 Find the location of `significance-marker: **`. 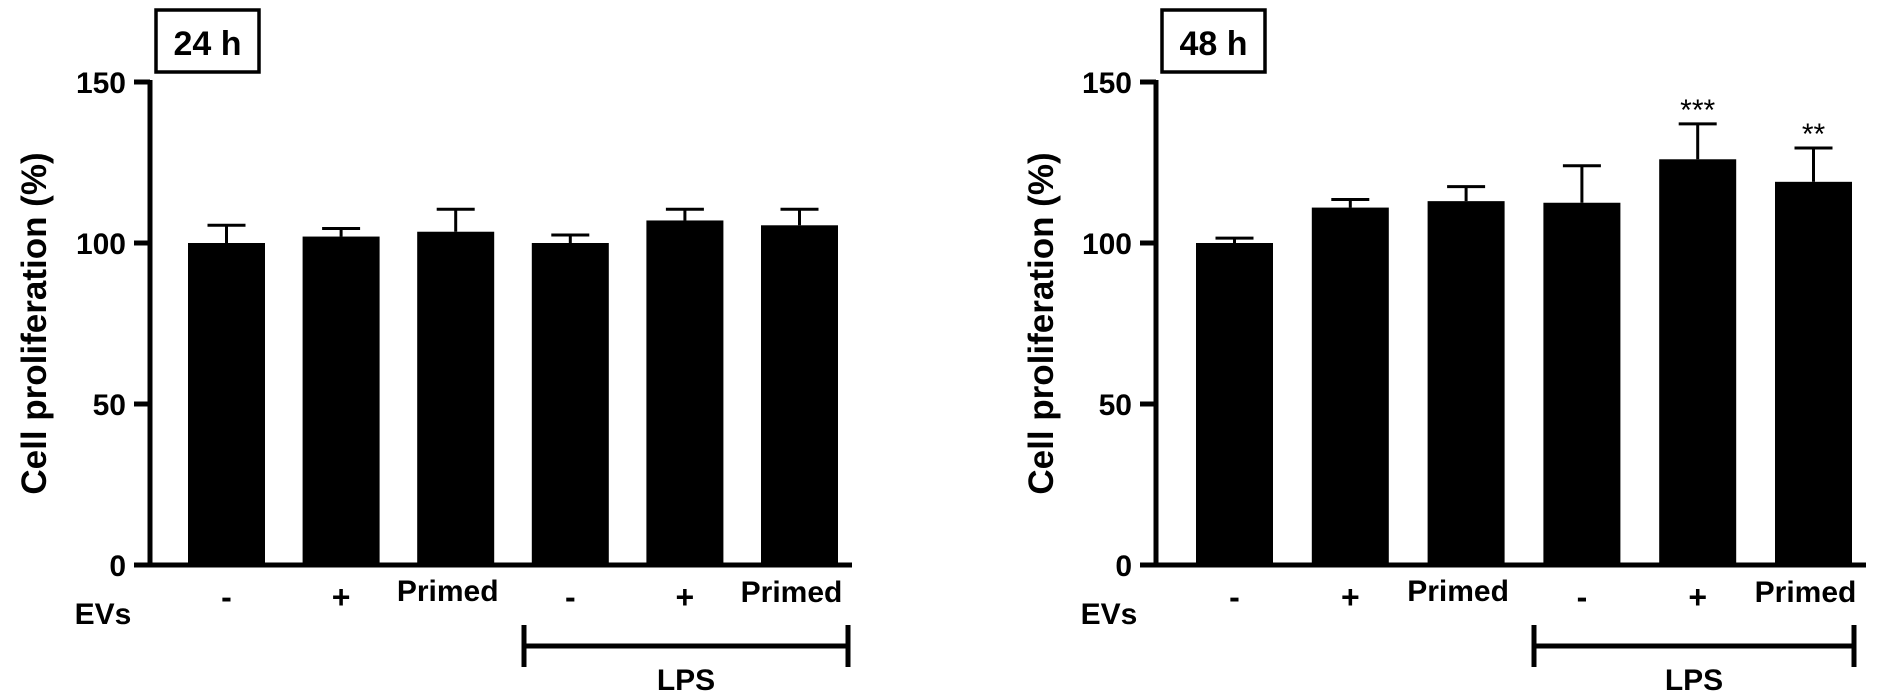

significance-marker: ** is located at coordinates (1814, 134).